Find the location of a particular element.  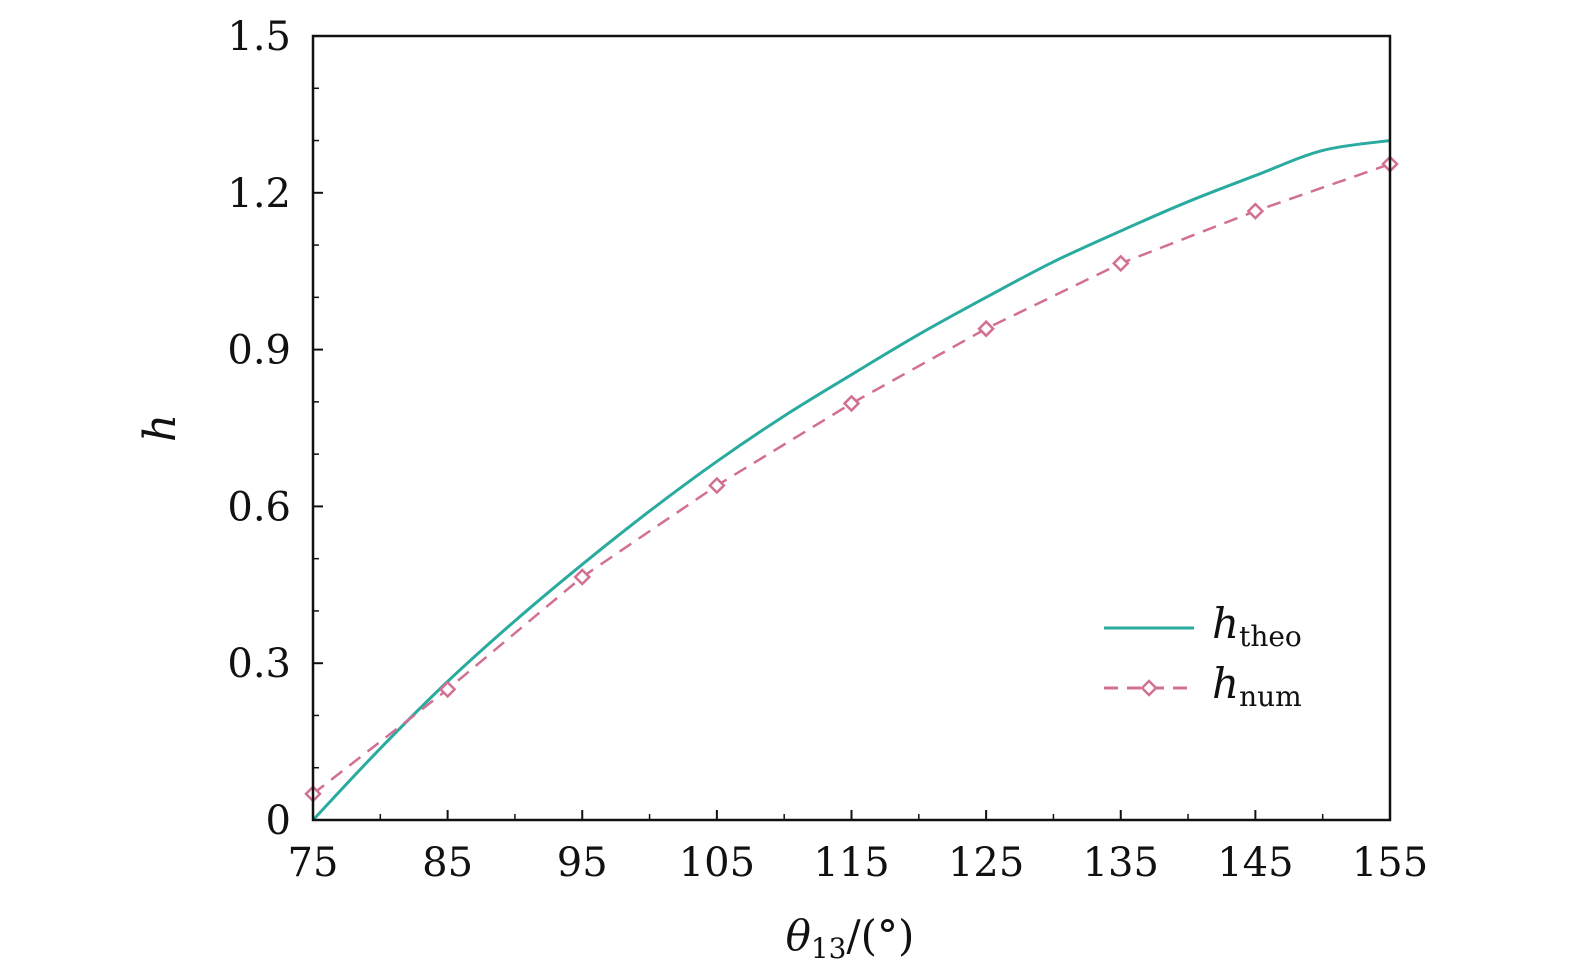

y-tick-label: 1.5 is located at coordinates (259, 37).